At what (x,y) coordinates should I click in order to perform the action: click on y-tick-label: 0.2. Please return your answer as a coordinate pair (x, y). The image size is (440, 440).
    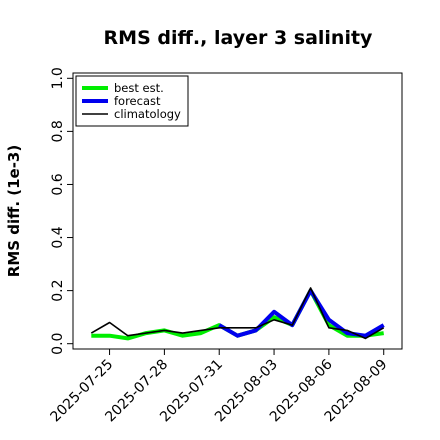
    Looking at the image, I should click on (58, 290).